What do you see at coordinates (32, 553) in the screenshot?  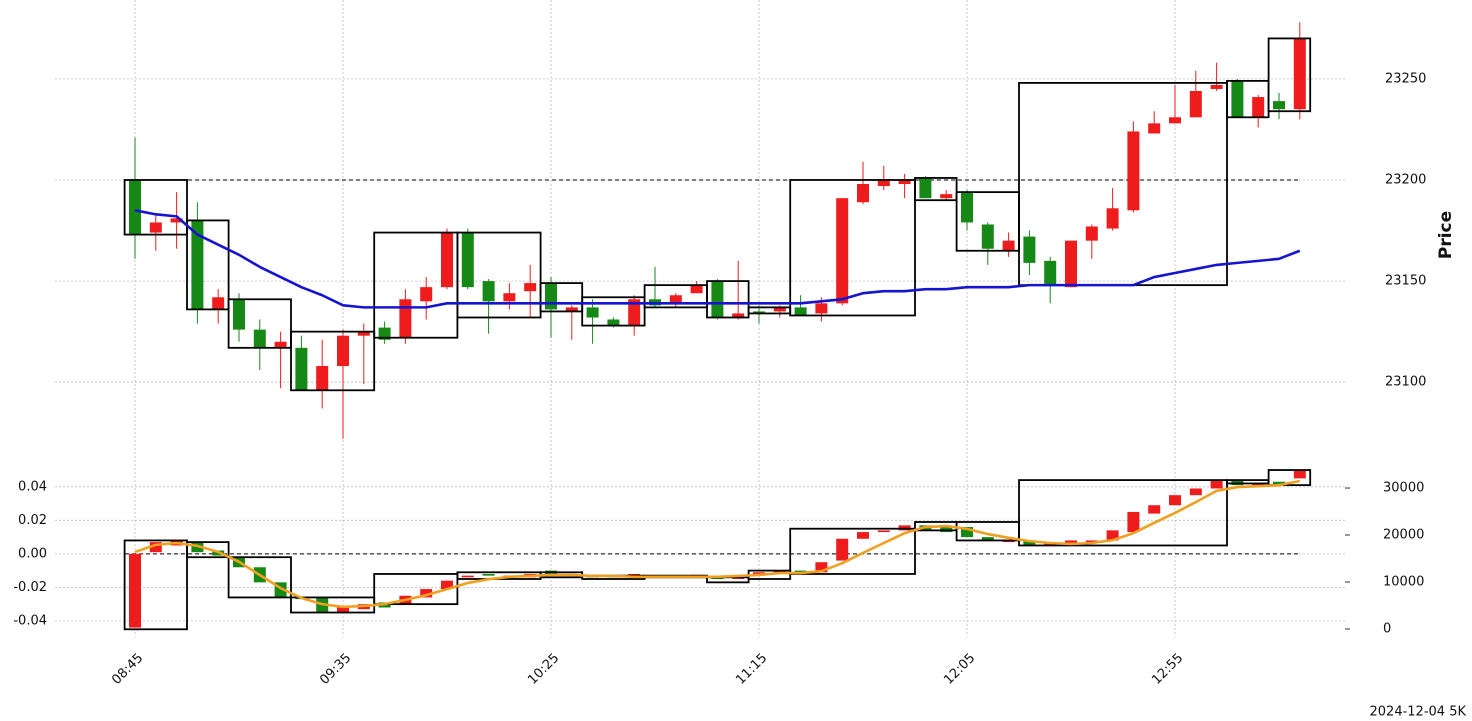 I see `y-tick-label: 0.00` at bounding box center [32, 553].